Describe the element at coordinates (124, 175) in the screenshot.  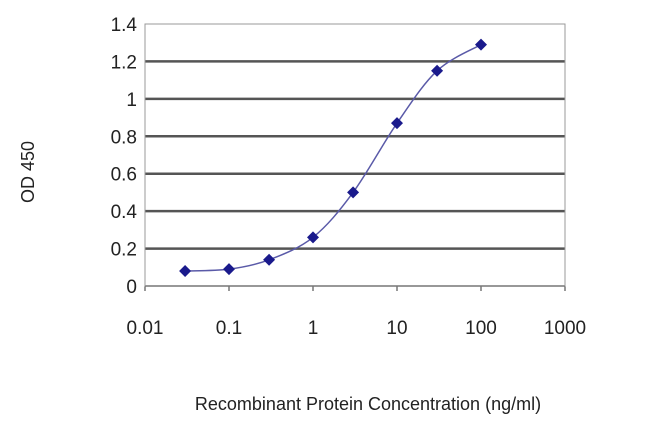
I see `y-tick-label: 0.6` at that location.